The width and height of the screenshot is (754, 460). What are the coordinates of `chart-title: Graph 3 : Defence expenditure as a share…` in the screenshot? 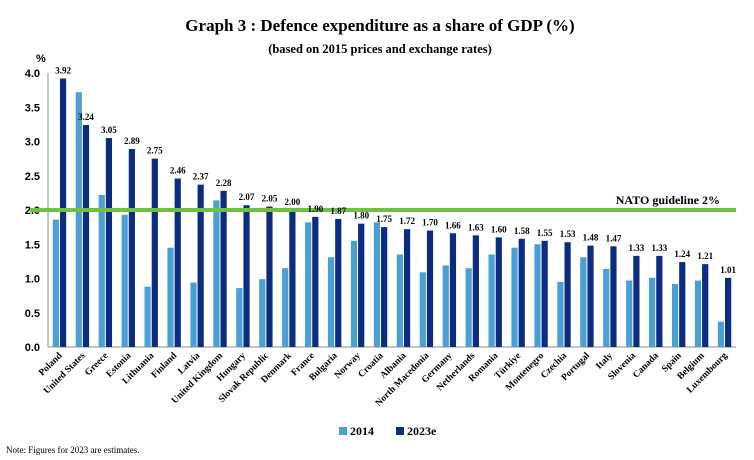 It's located at (379, 25).